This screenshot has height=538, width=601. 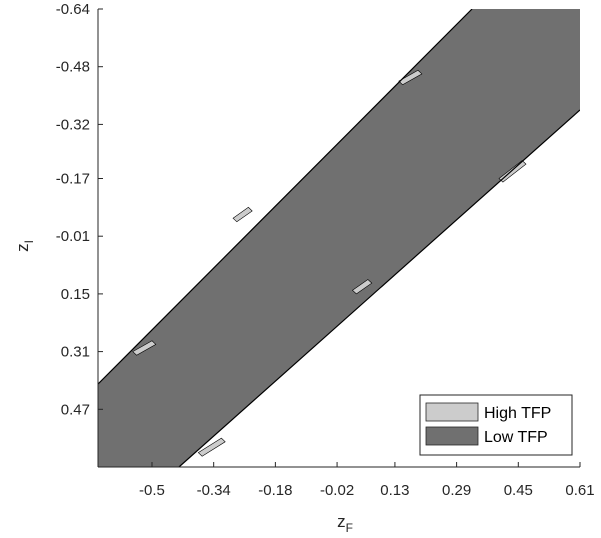 I want to click on x-tick-label: 0.29, so click(x=456, y=490).